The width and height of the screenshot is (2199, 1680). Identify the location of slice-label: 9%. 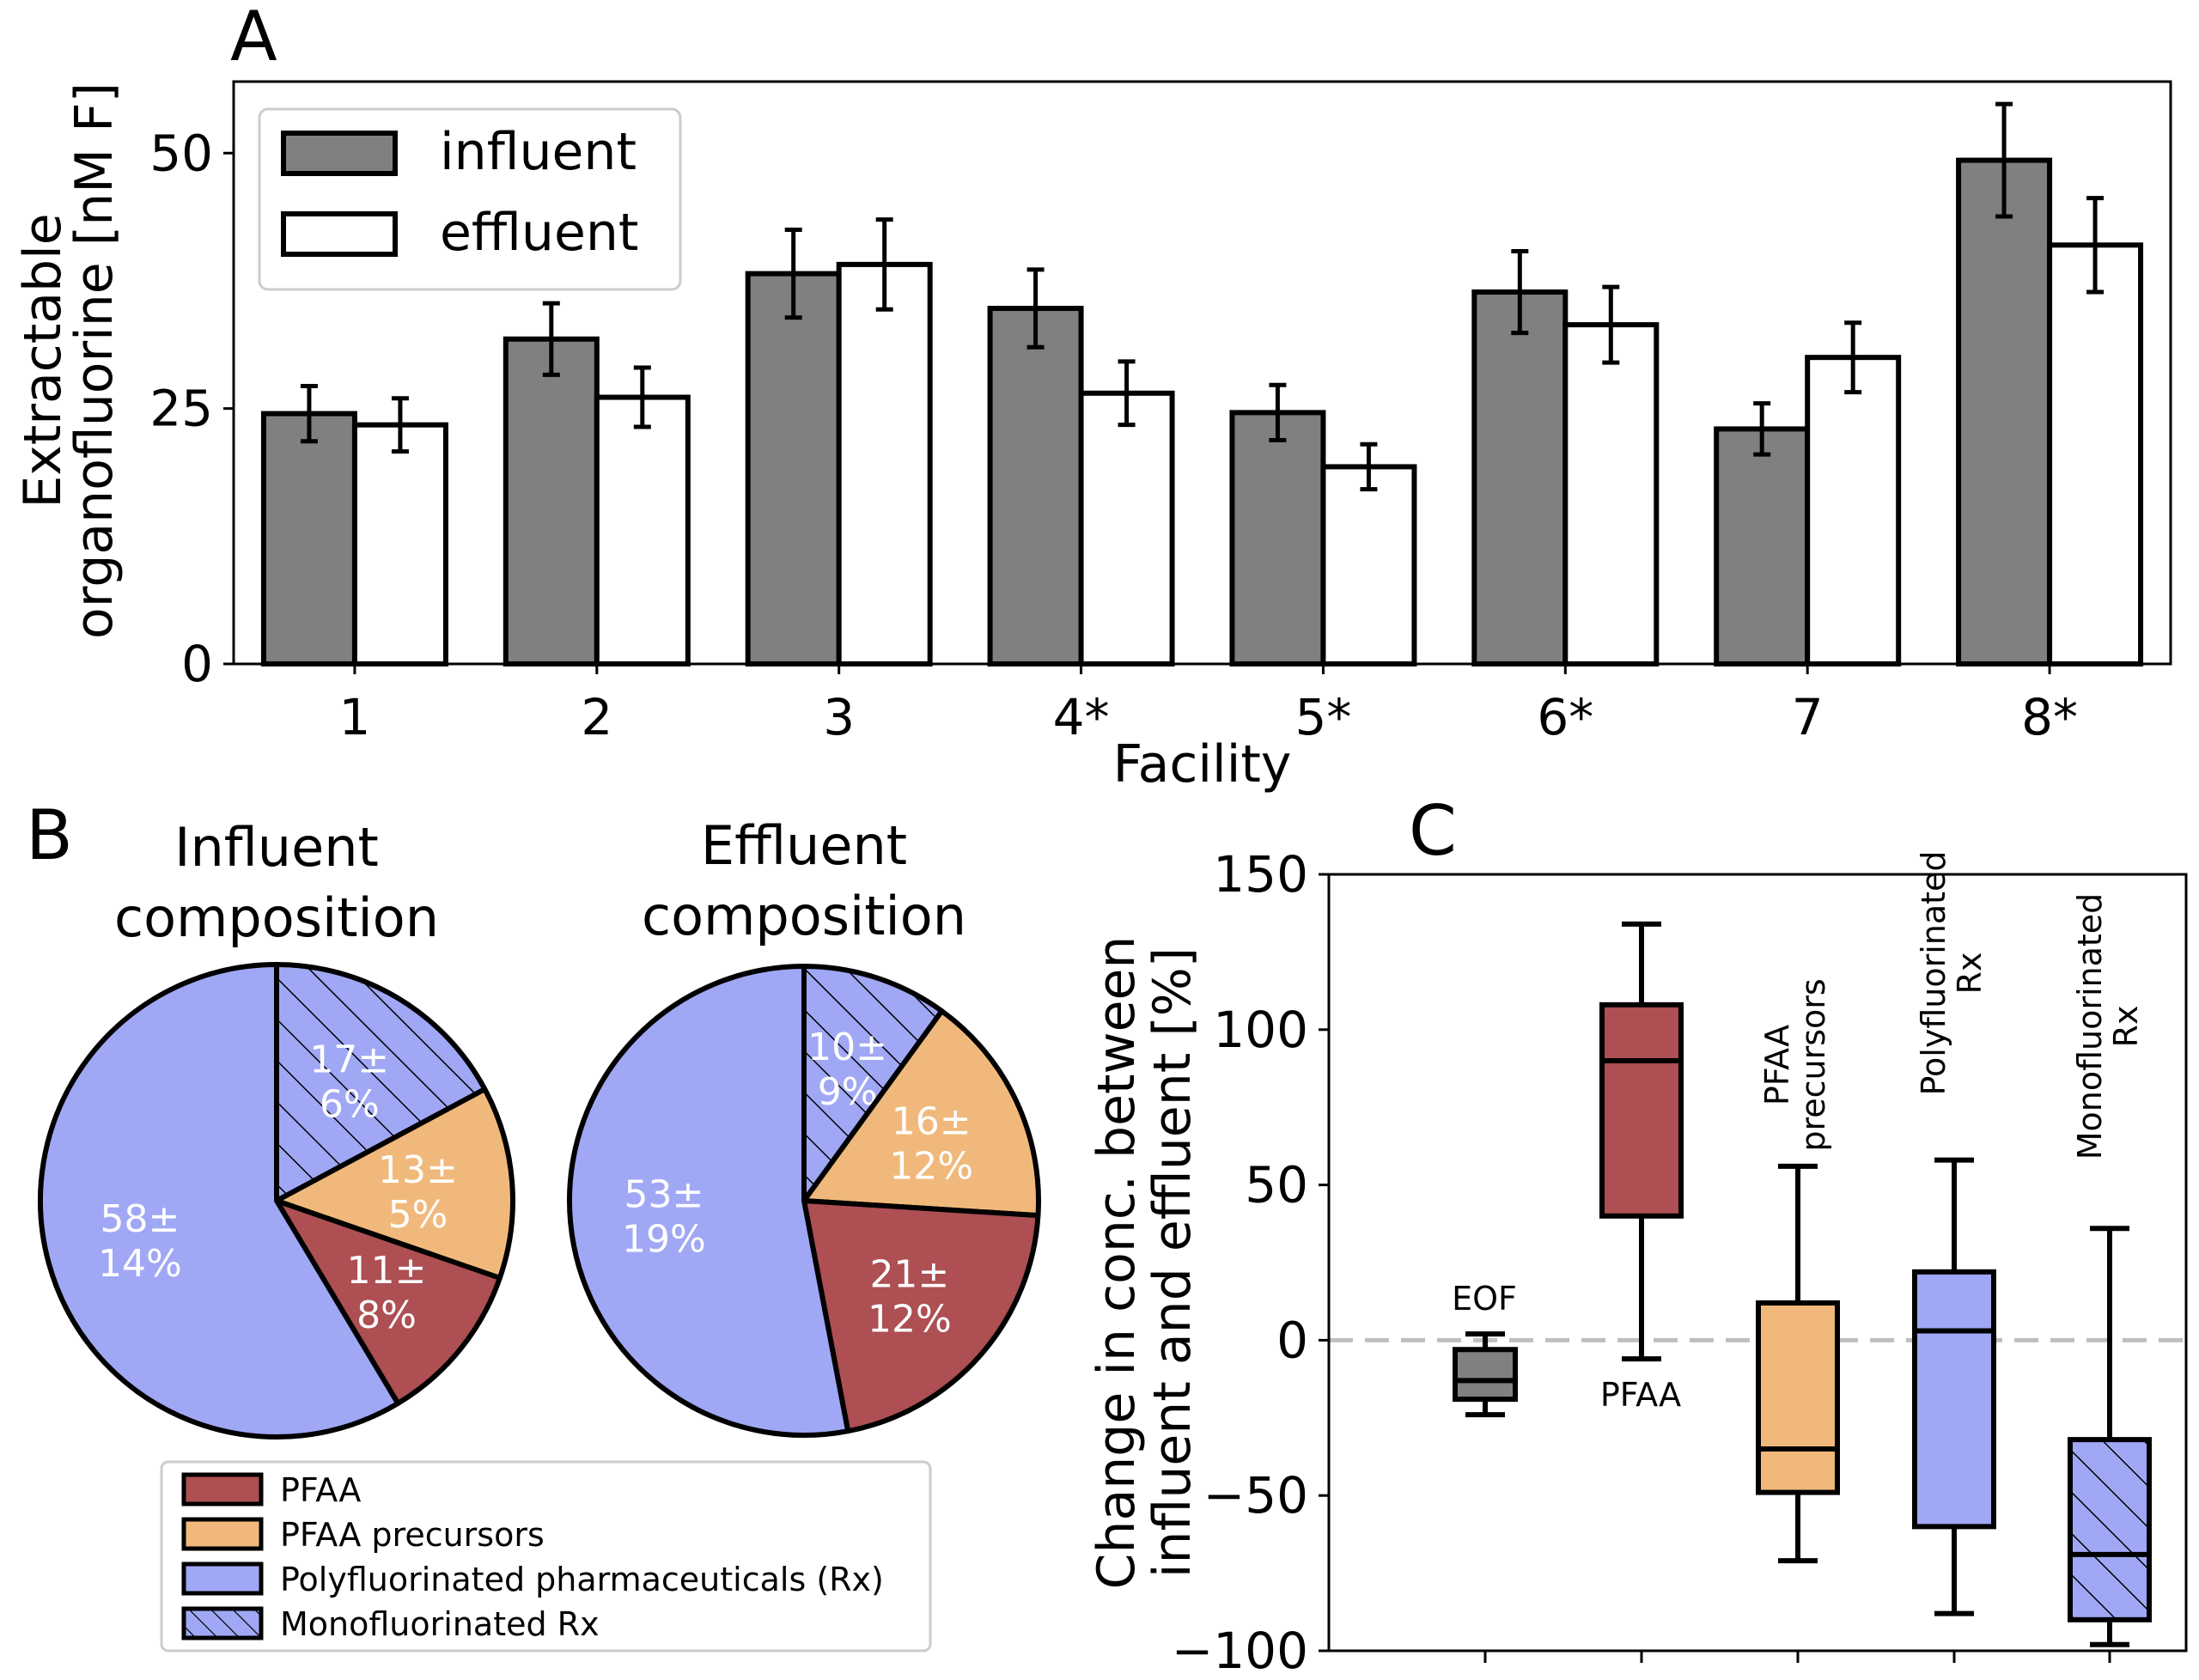
(848, 1092).